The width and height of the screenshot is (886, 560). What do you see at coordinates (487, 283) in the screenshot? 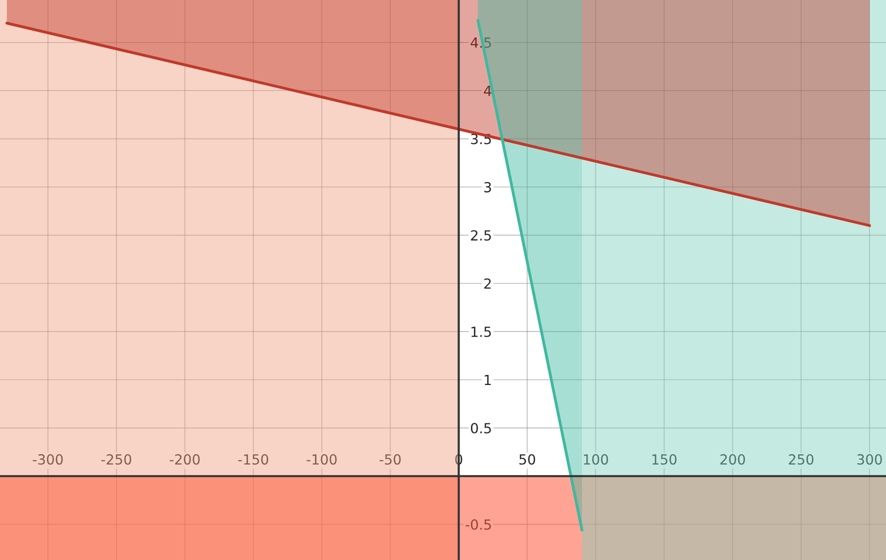
I see `y-tick-label: 2` at bounding box center [487, 283].